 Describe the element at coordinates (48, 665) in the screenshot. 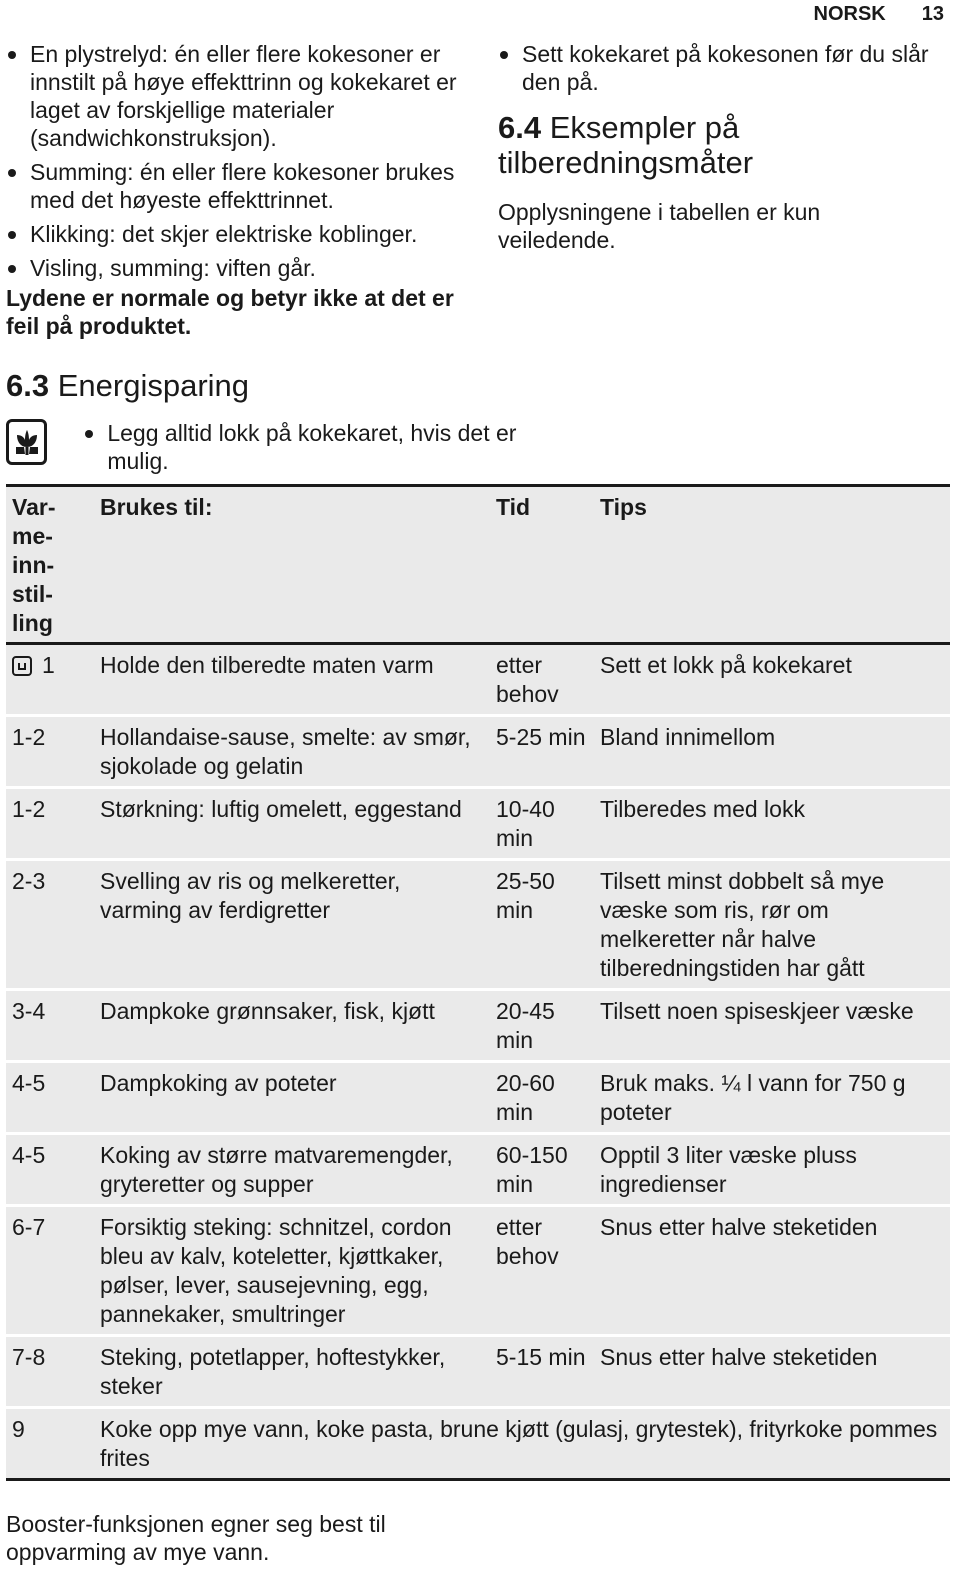

I see `setting-value: 1` at that location.